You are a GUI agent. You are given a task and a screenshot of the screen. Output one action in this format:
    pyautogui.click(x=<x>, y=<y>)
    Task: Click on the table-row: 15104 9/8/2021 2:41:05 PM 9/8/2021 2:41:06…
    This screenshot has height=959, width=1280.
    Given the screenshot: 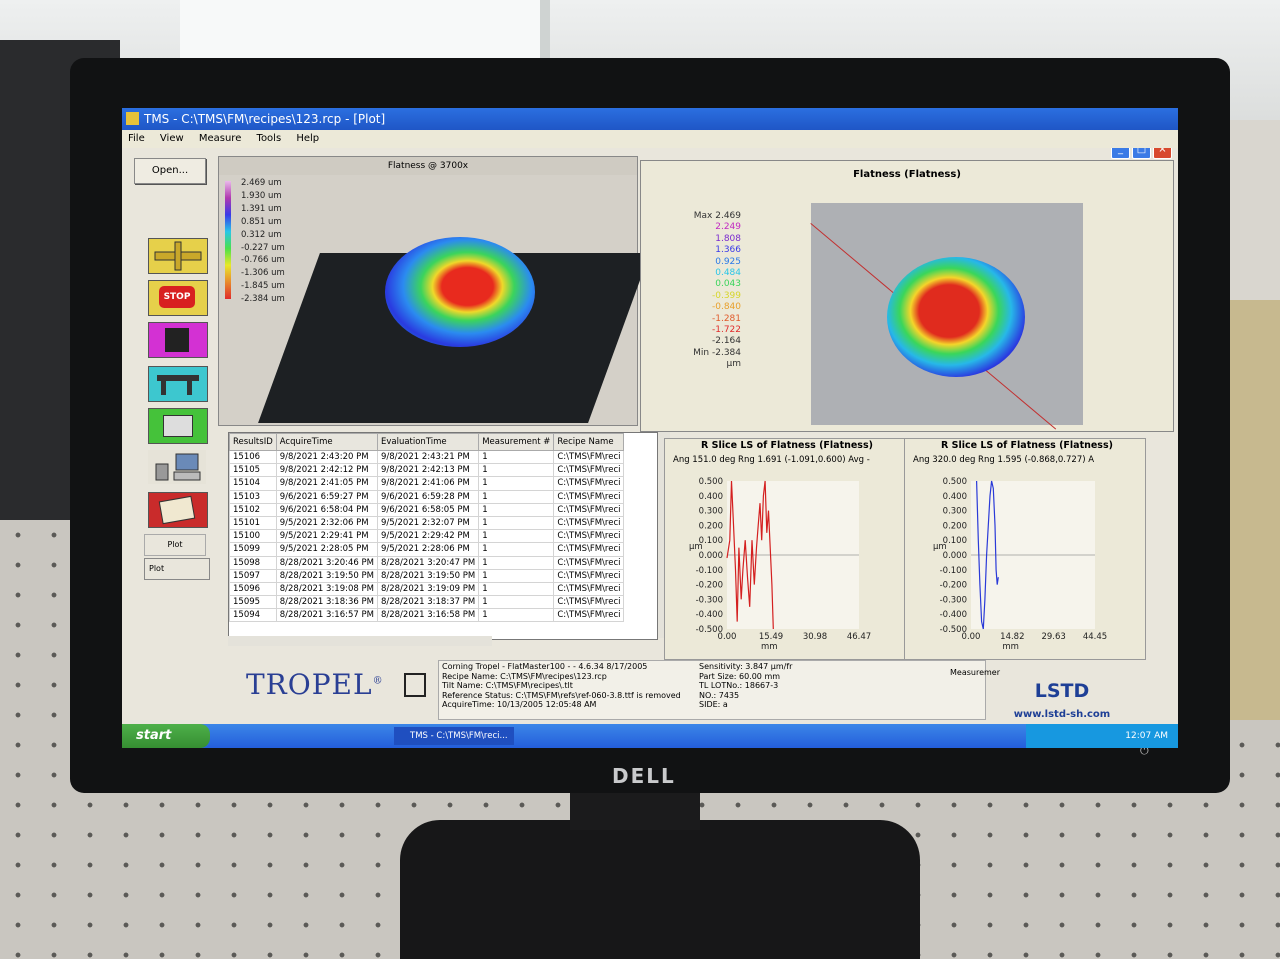 What is the action you would take?
    pyautogui.click(x=427, y=483)
    